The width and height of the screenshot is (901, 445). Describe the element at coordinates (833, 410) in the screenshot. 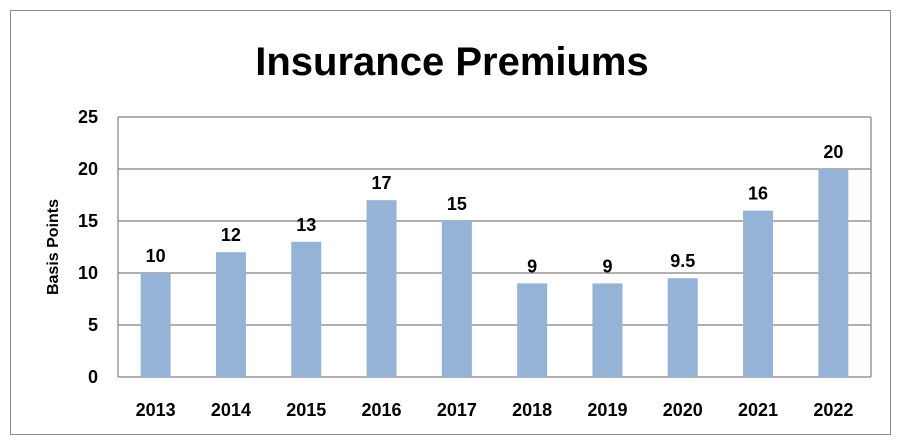

I see `x-tick-label-2022: 2022` at that location.